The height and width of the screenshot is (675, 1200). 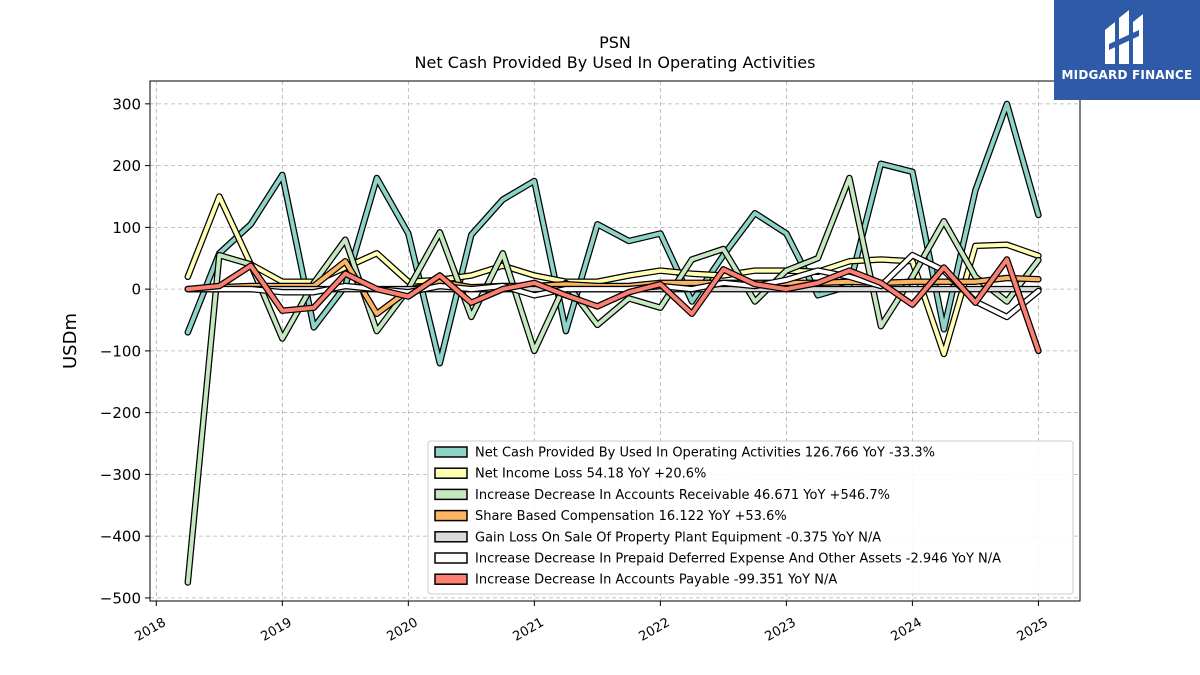 What do you see at coordinates (590, 474) in the screenshot?
I see `legend-label: Net Income Loss 54.18 YoY +20.6%` at bounding box center [590, 474].